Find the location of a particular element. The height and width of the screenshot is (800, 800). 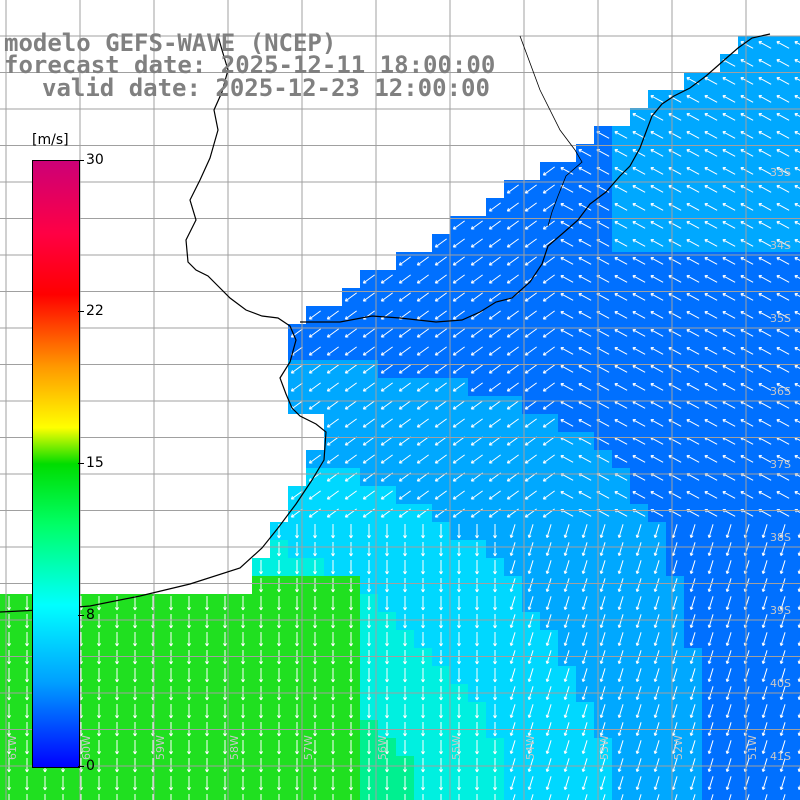

colorbar is located at coordinates (56, 464).